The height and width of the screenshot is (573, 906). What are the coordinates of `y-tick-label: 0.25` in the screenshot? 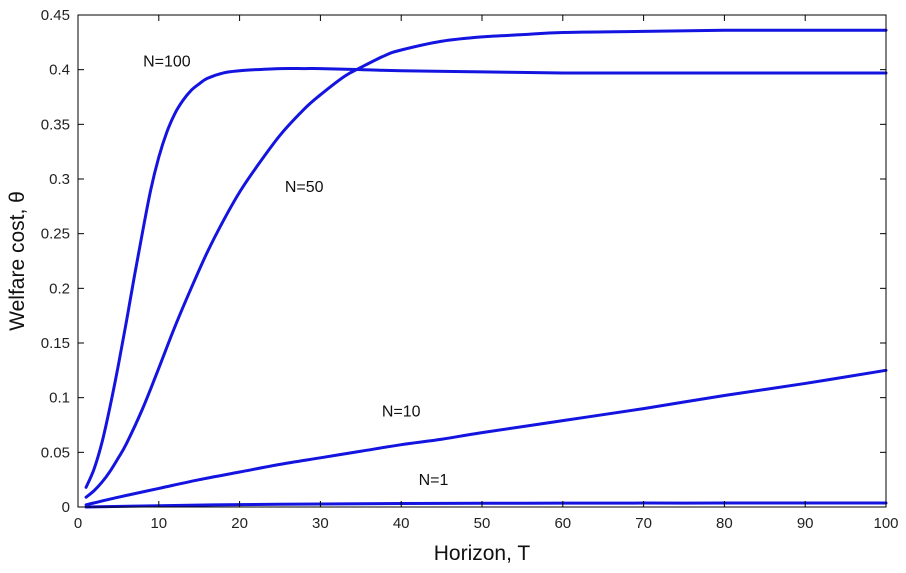 It's located at (55, 234).